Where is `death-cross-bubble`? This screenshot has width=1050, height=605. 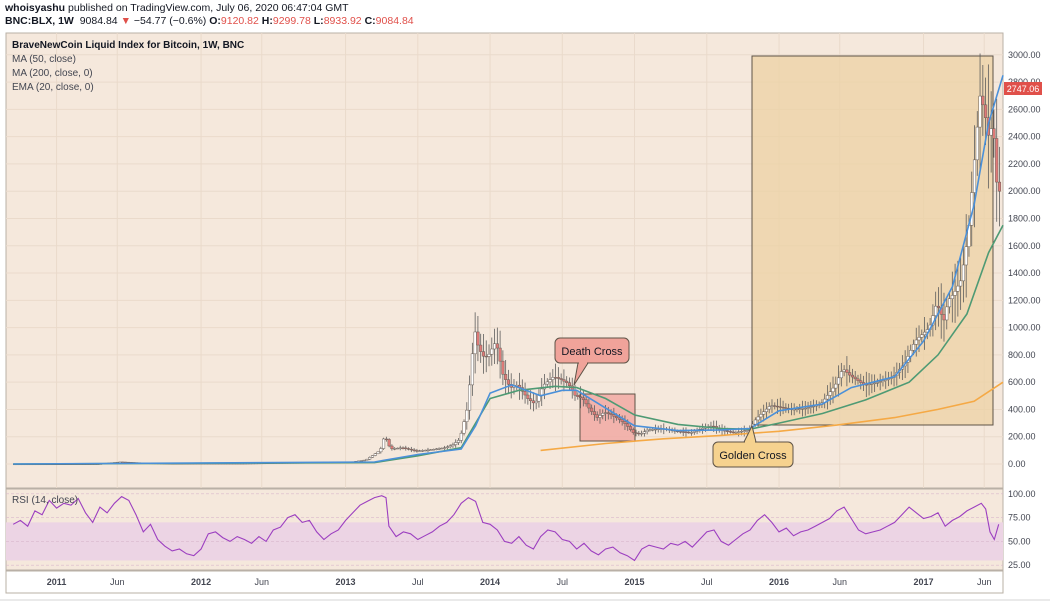
death-cross-bubble is located at coordinates (592, 350).